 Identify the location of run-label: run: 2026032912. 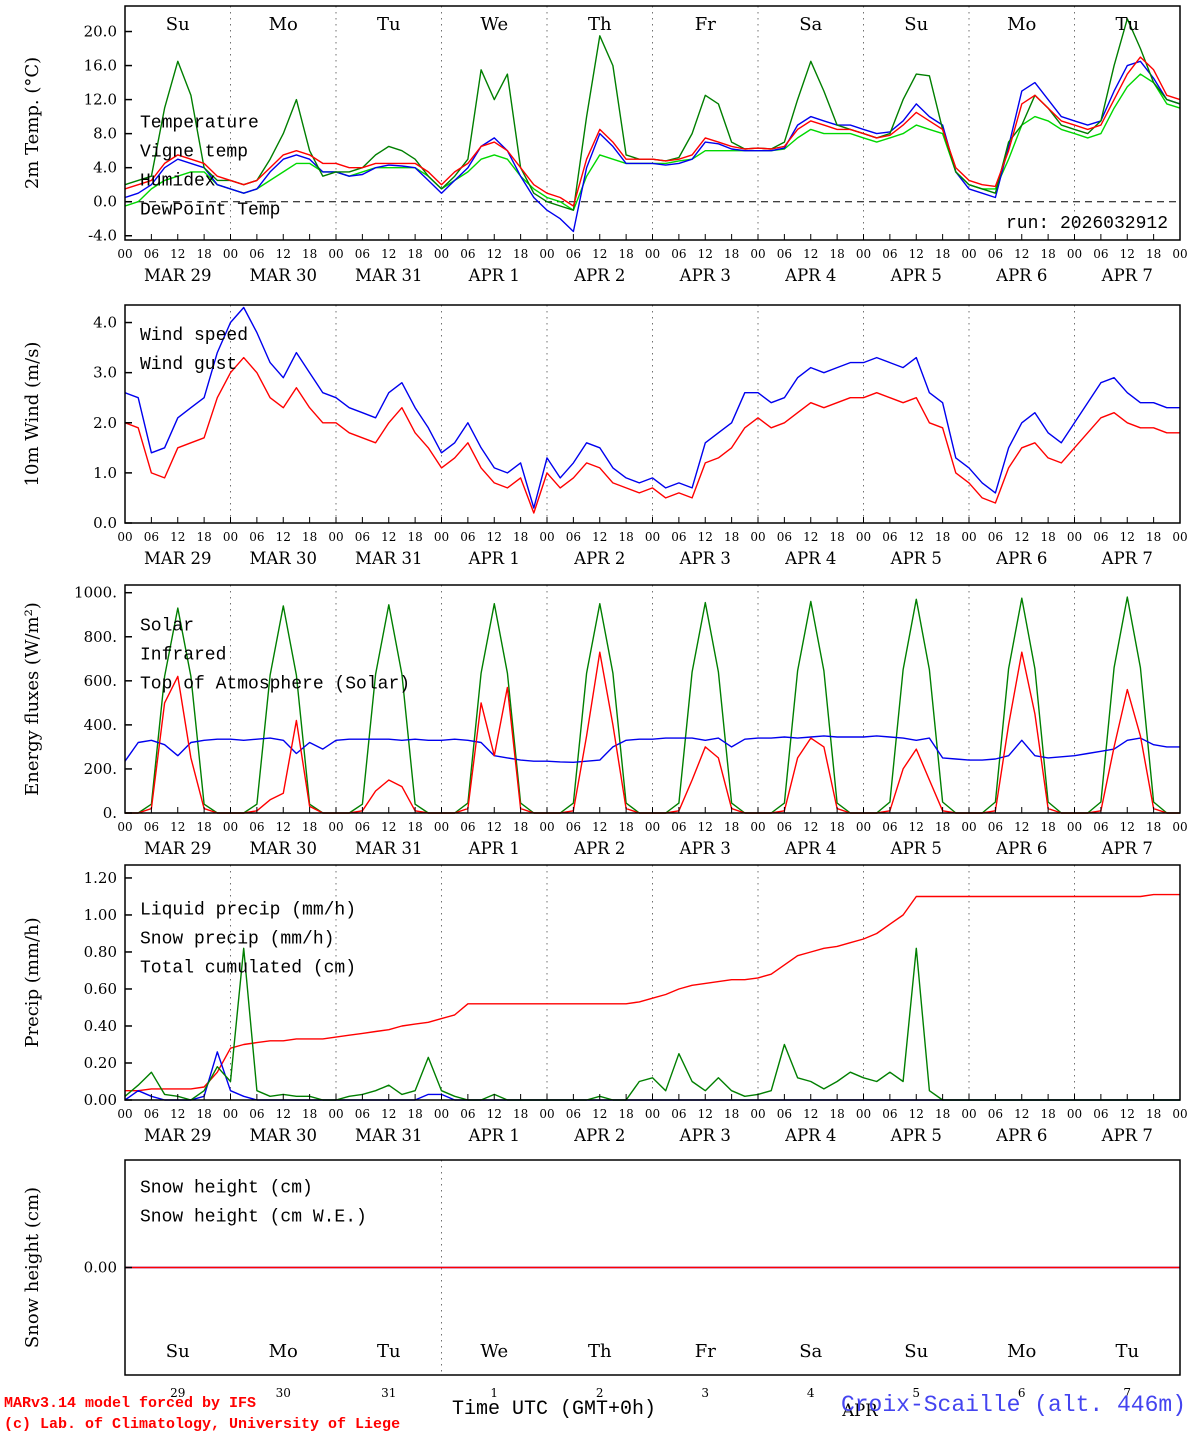
(1087, 224).